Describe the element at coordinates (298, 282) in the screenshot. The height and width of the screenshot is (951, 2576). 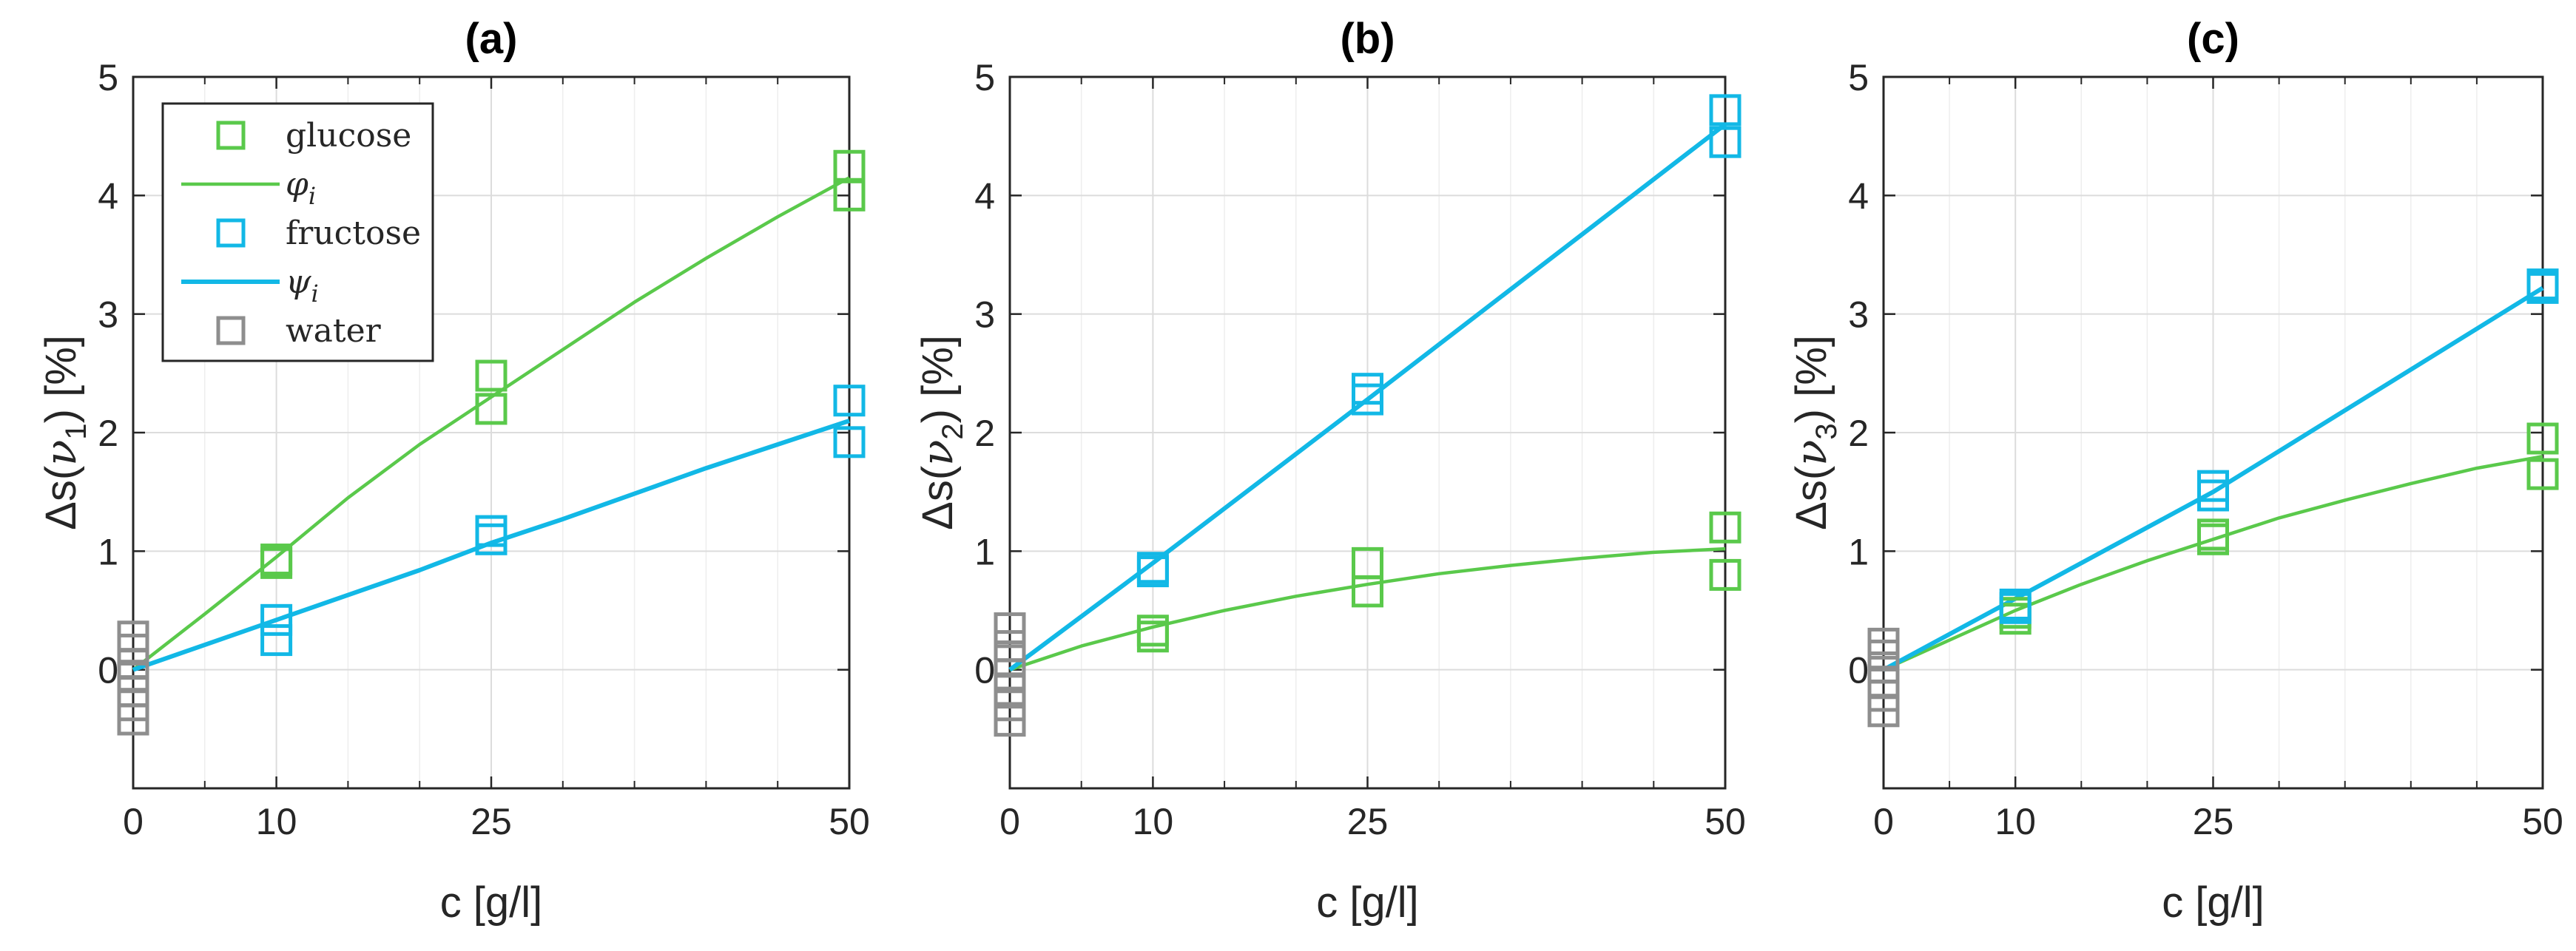
I see `legend-label-main: ψ` at that location.